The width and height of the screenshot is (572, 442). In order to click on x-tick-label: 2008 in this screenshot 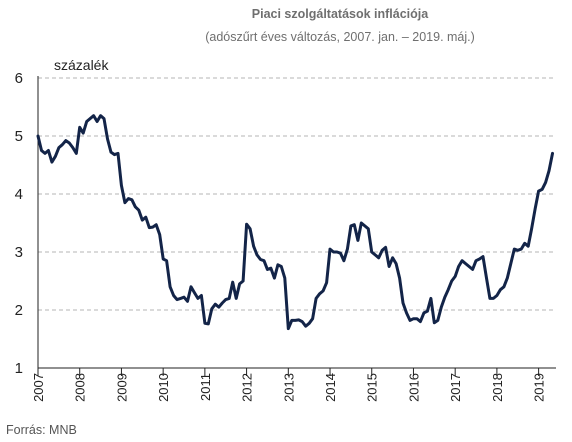, I will do `click(80, 387)`.